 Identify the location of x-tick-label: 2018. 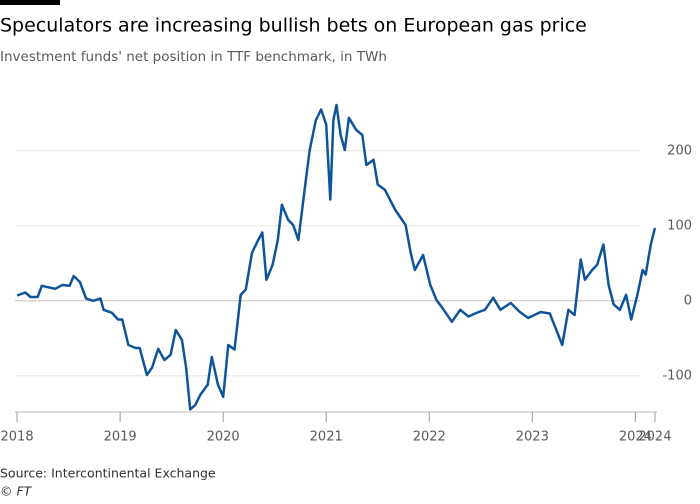
(17, 437).